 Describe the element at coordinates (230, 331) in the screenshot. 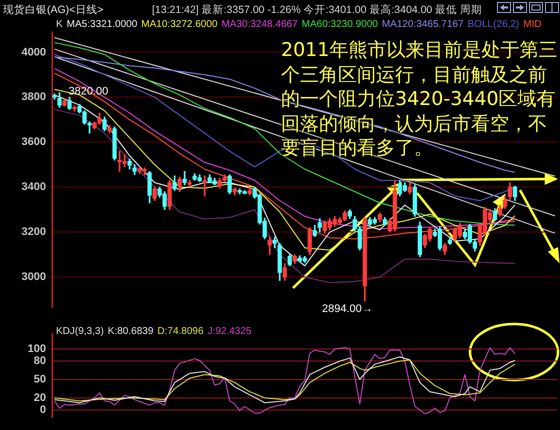

I see `text: J:92.4325` at that location.